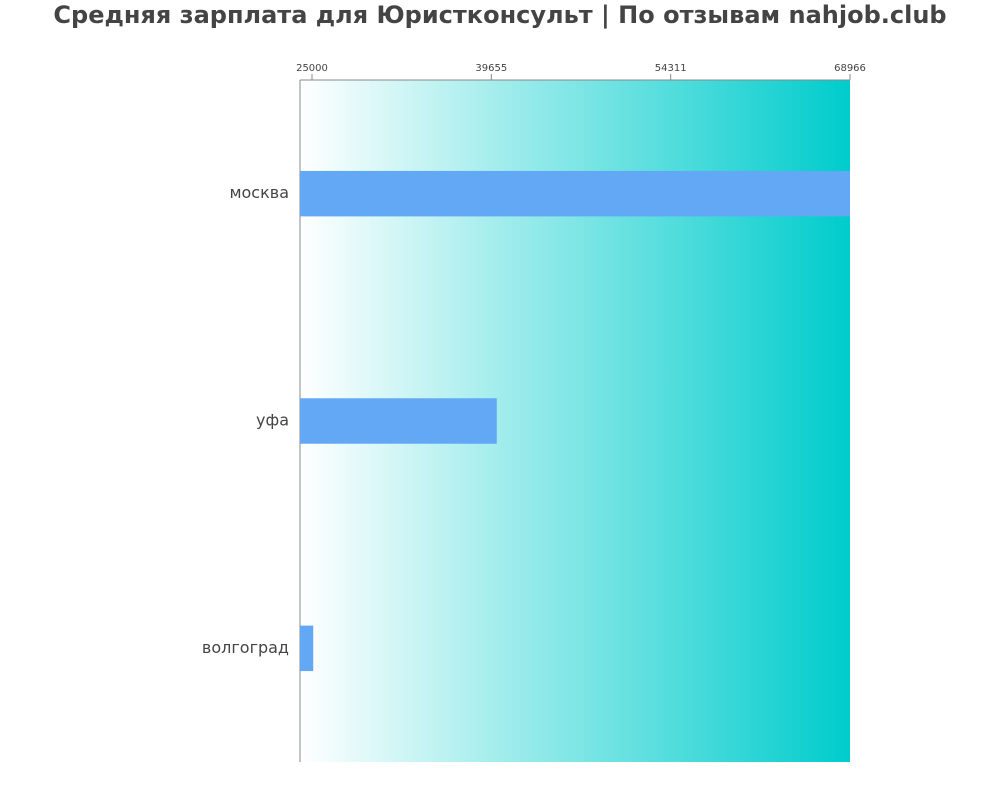 Image resolution: width=1000 pixels, height=804 pixels. I want to click on y-tick-label: волгоград, so click(245, 647).